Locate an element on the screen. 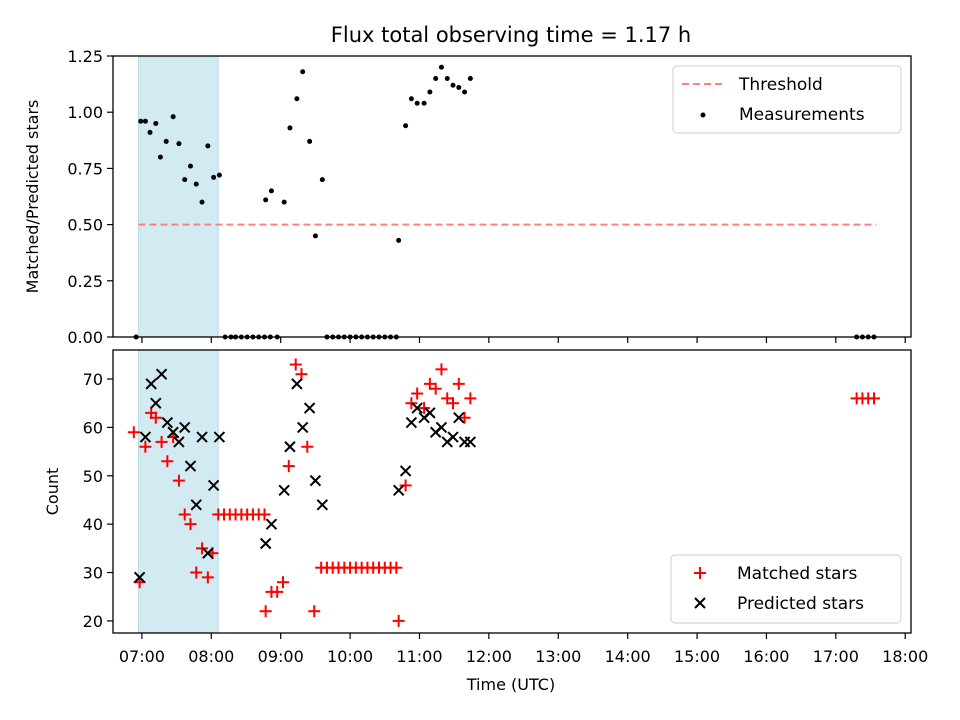 This screenshot has width=960, height=720. top-y-tick-label: 0.00 is located at coordinates (85, 337).